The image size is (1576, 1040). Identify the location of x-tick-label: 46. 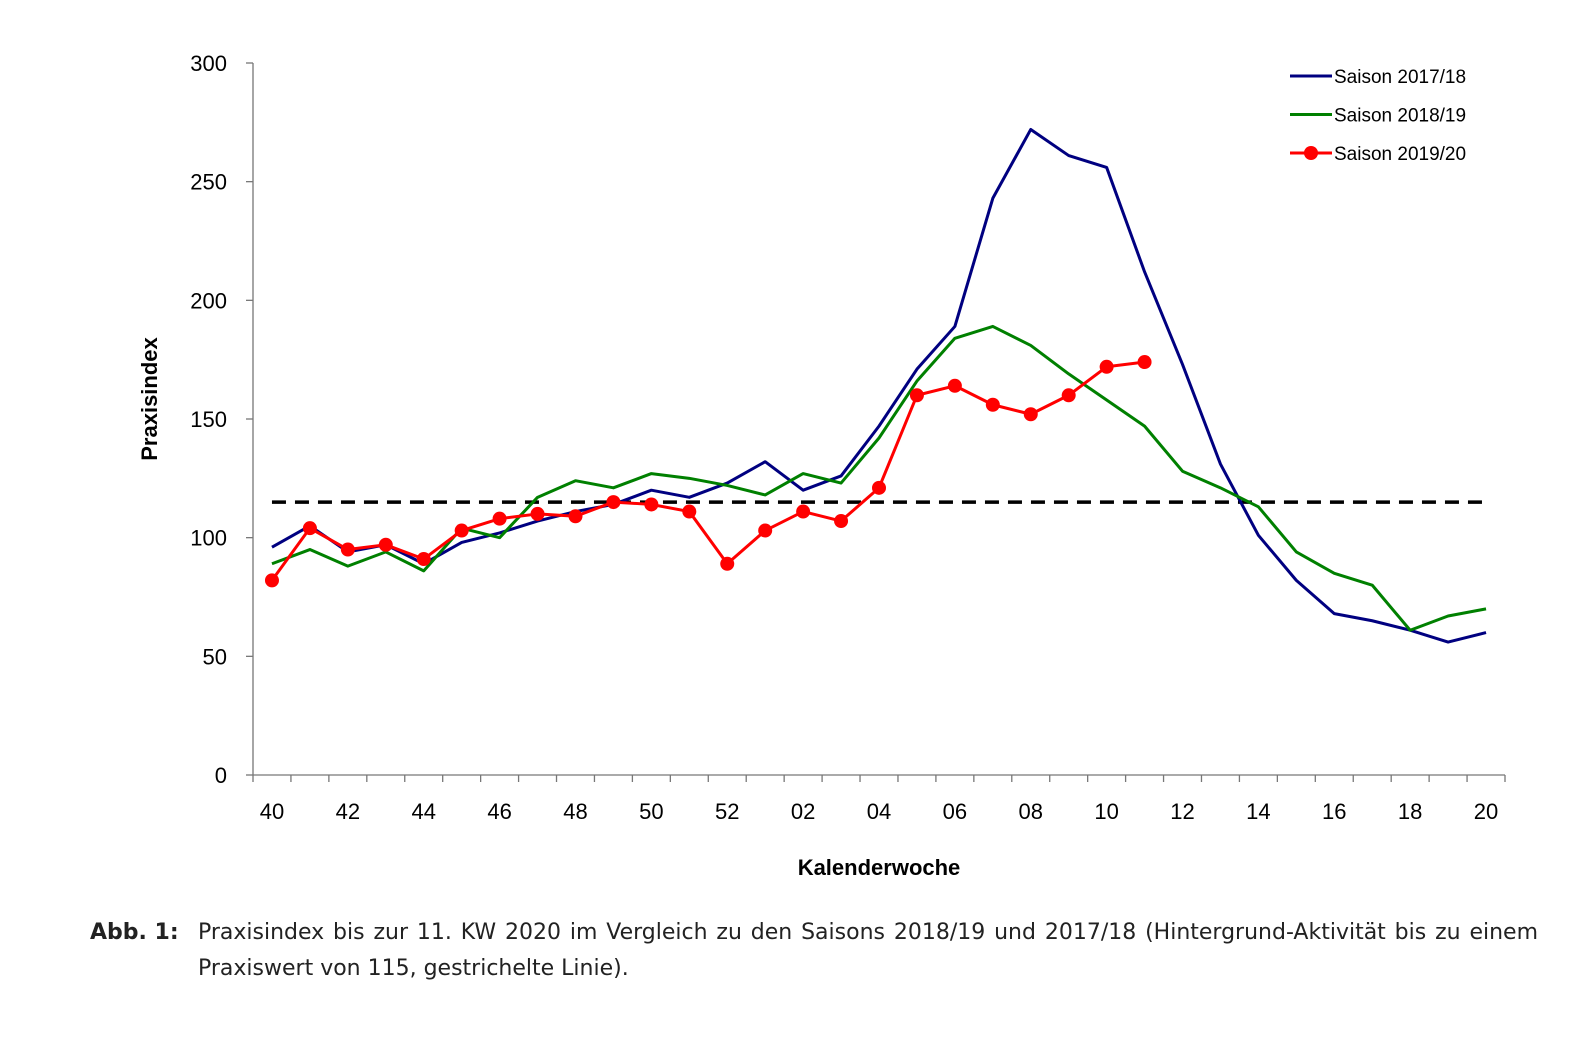
(499, 811).